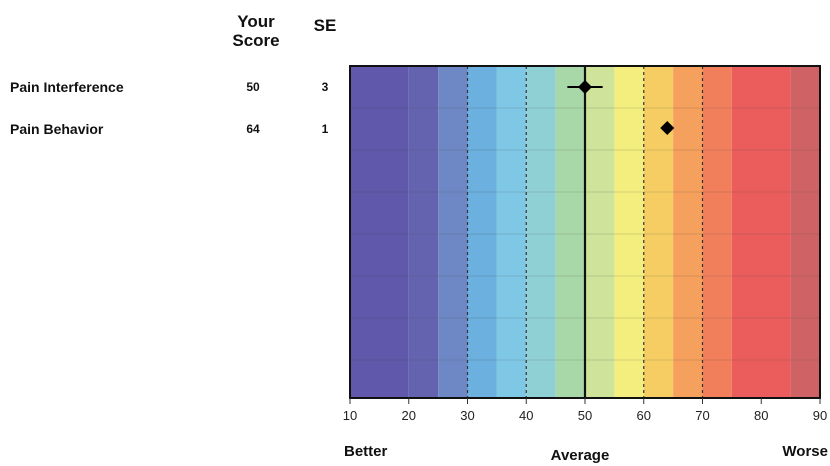 Image resolution: width=830 pixels, height=466 pixels. What do you see at coordinates (325, 129) in the screenshot?
I see `row-se-pain-behavior: 1` at bounding box center [325, 129].